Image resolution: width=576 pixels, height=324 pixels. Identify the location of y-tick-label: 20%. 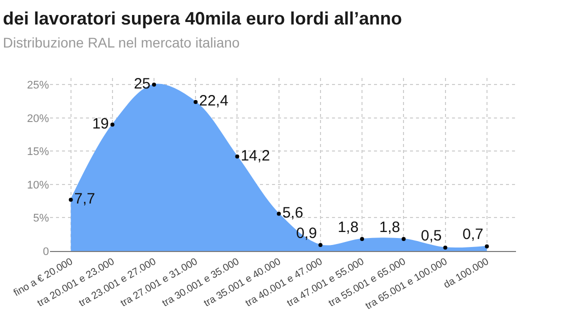
(38, 118).